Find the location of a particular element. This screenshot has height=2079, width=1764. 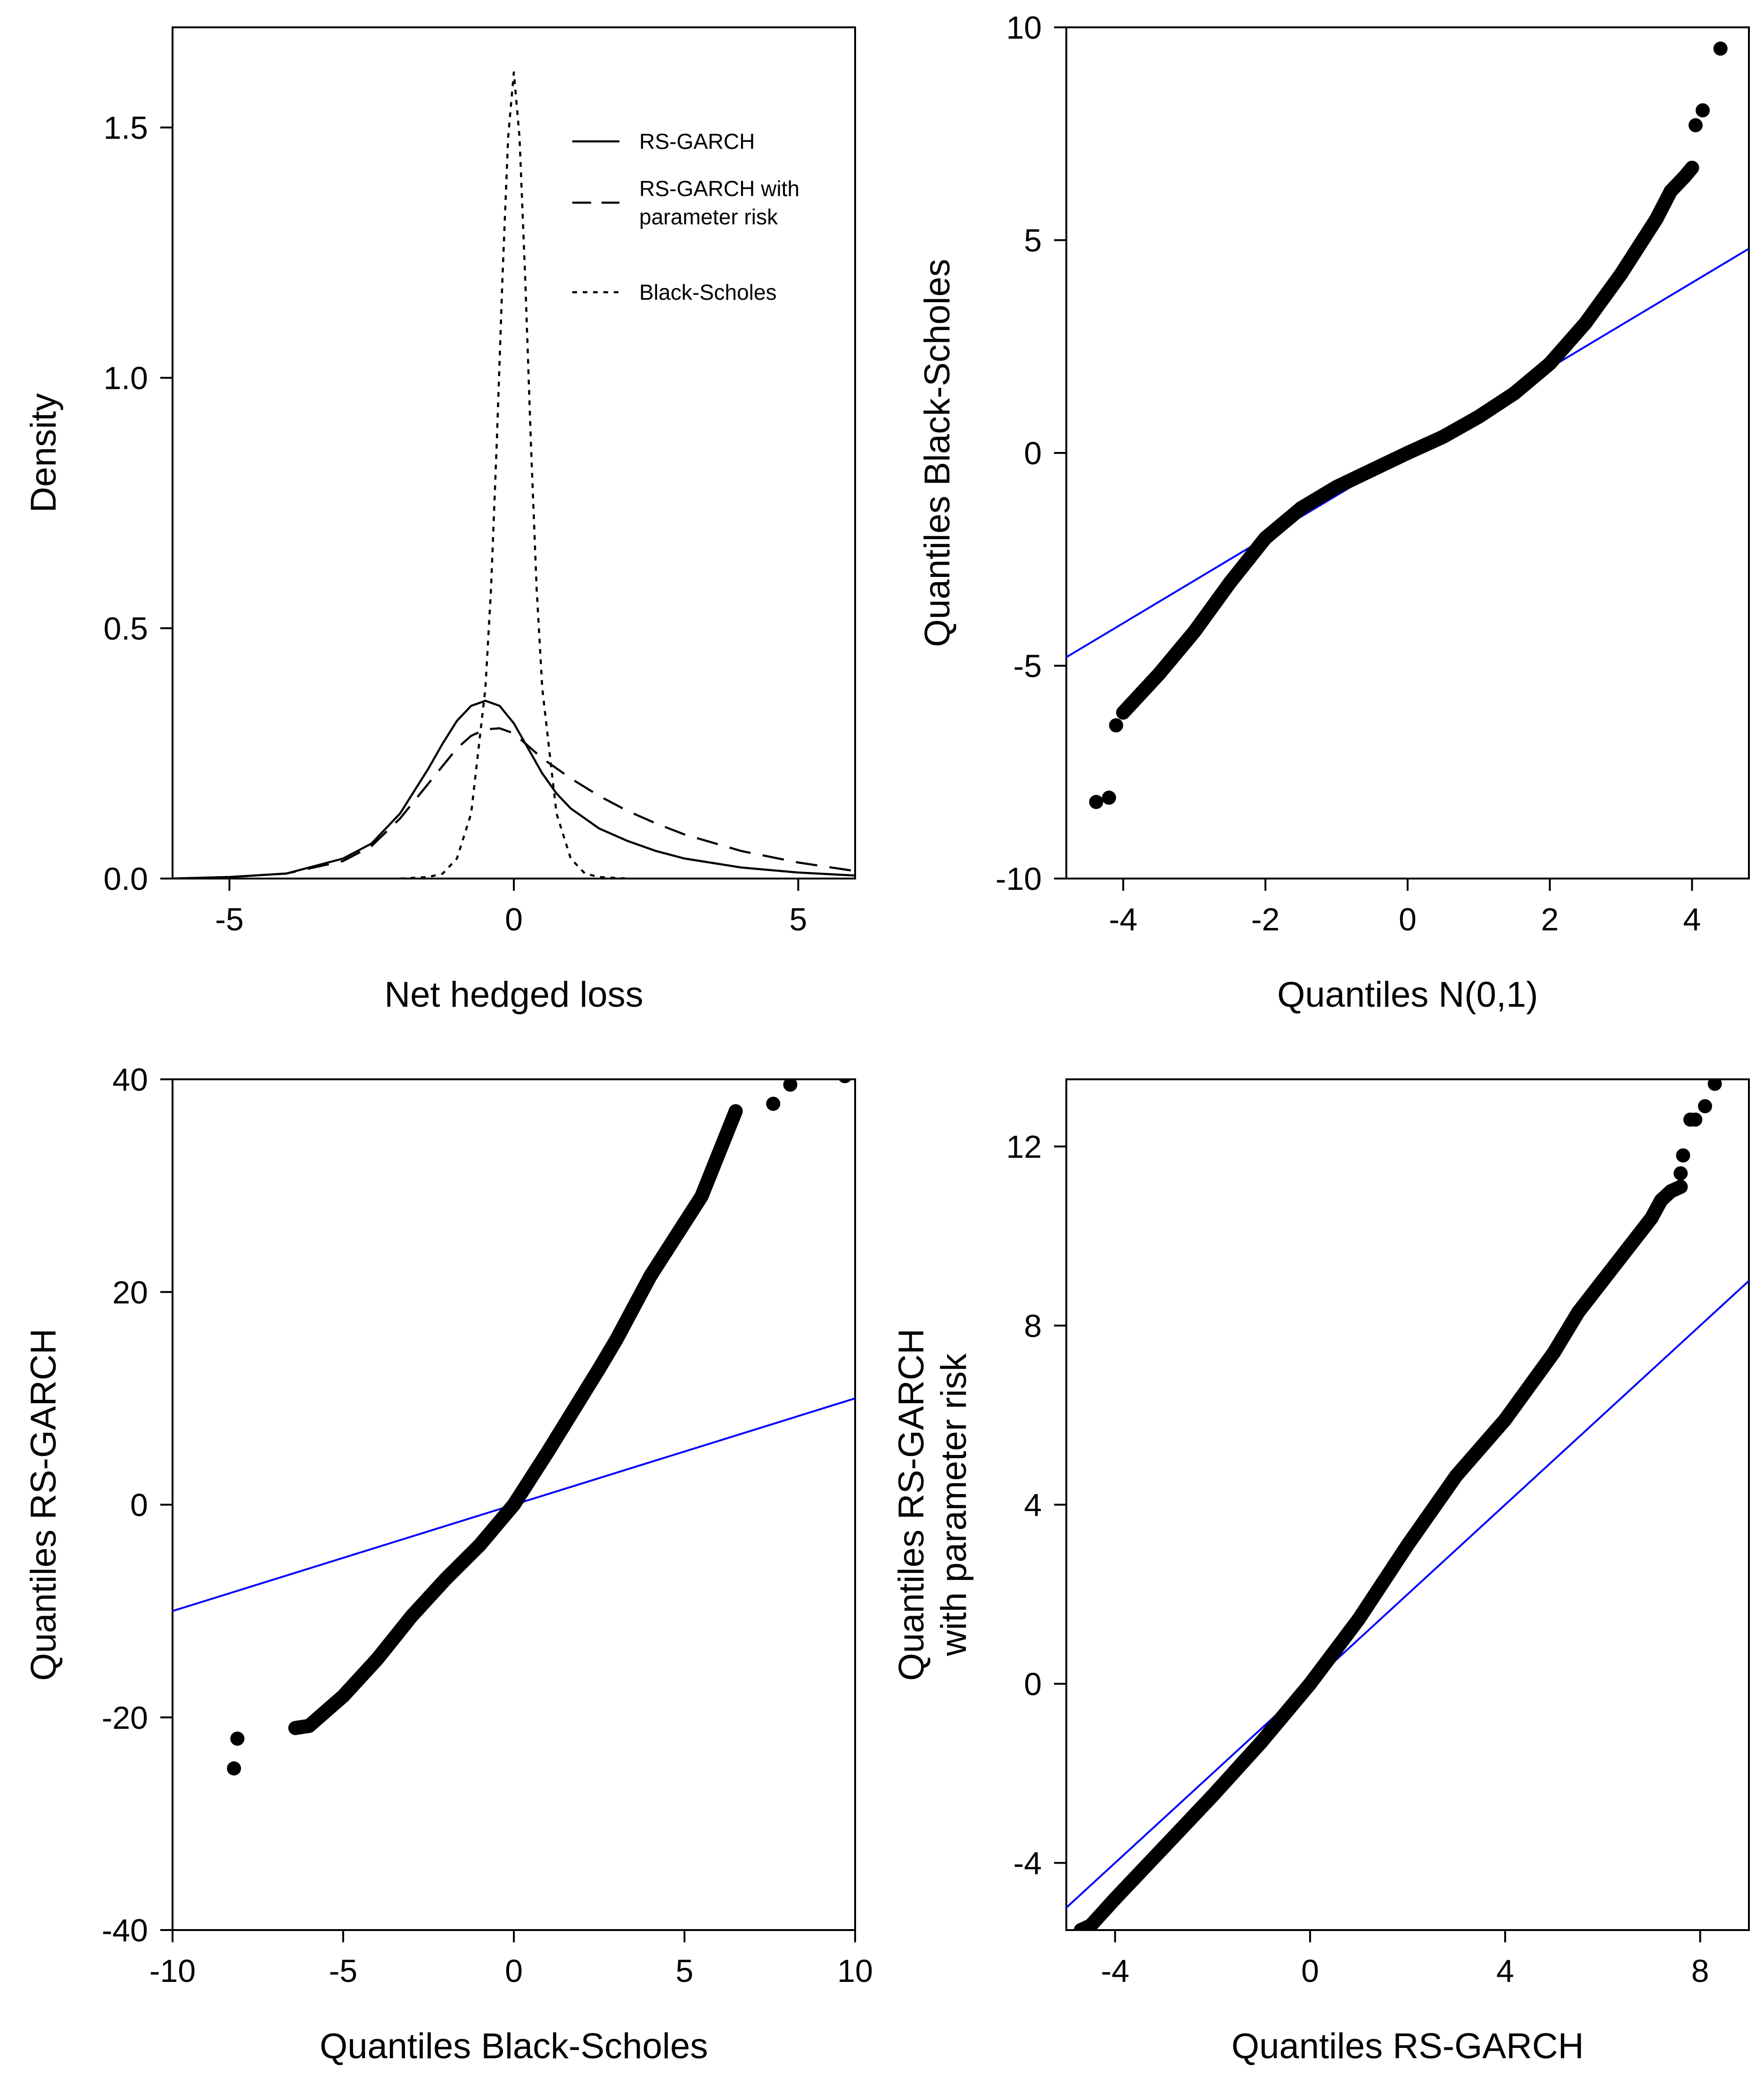

y-axis-title-line: Quantiles RS-GARCH is located at coordinates (911, 1505).